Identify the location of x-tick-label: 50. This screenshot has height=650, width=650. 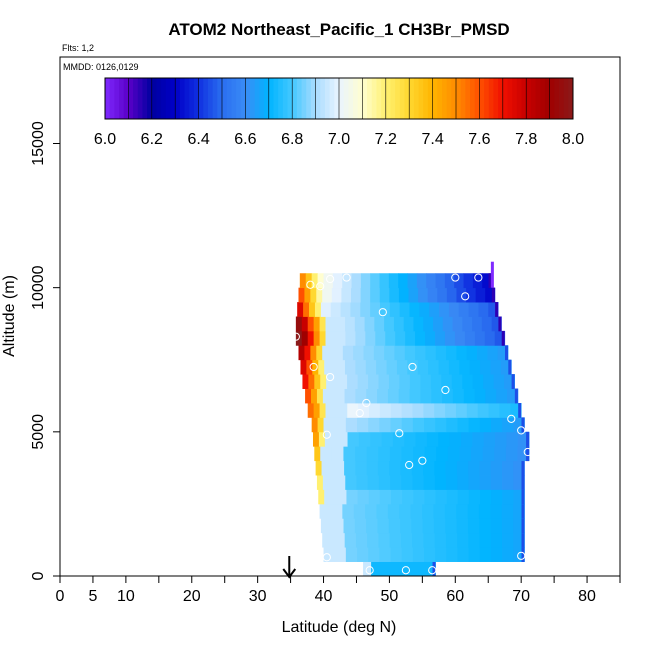
(390, 596).